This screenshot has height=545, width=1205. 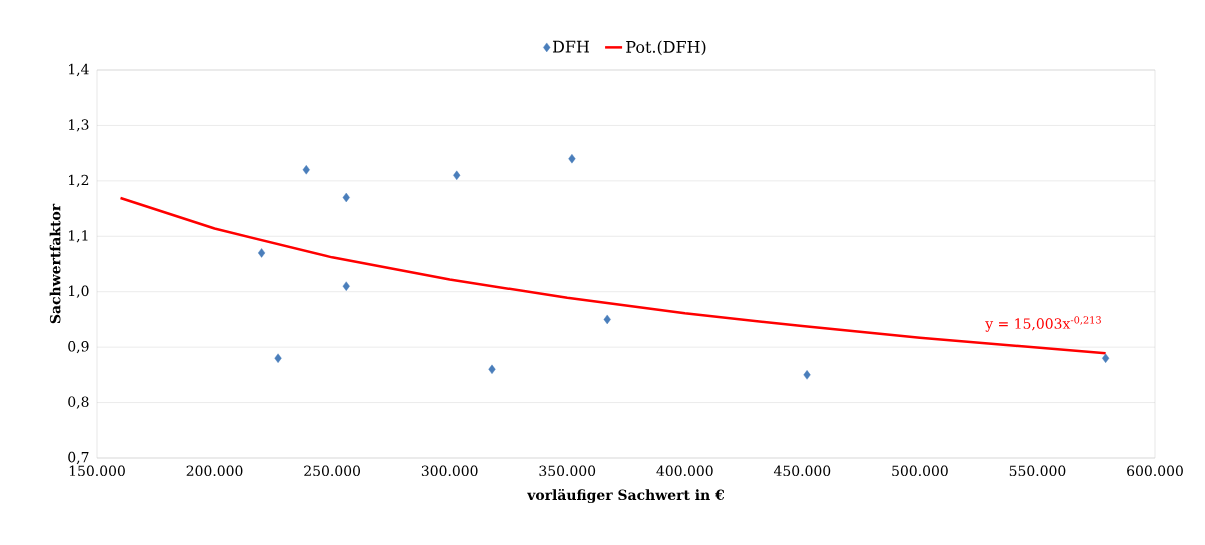 What do you see at coordinates (332, 471) in the screenshot?
I see `x-tick-label: 250.000` at bounding box center [332, 471].